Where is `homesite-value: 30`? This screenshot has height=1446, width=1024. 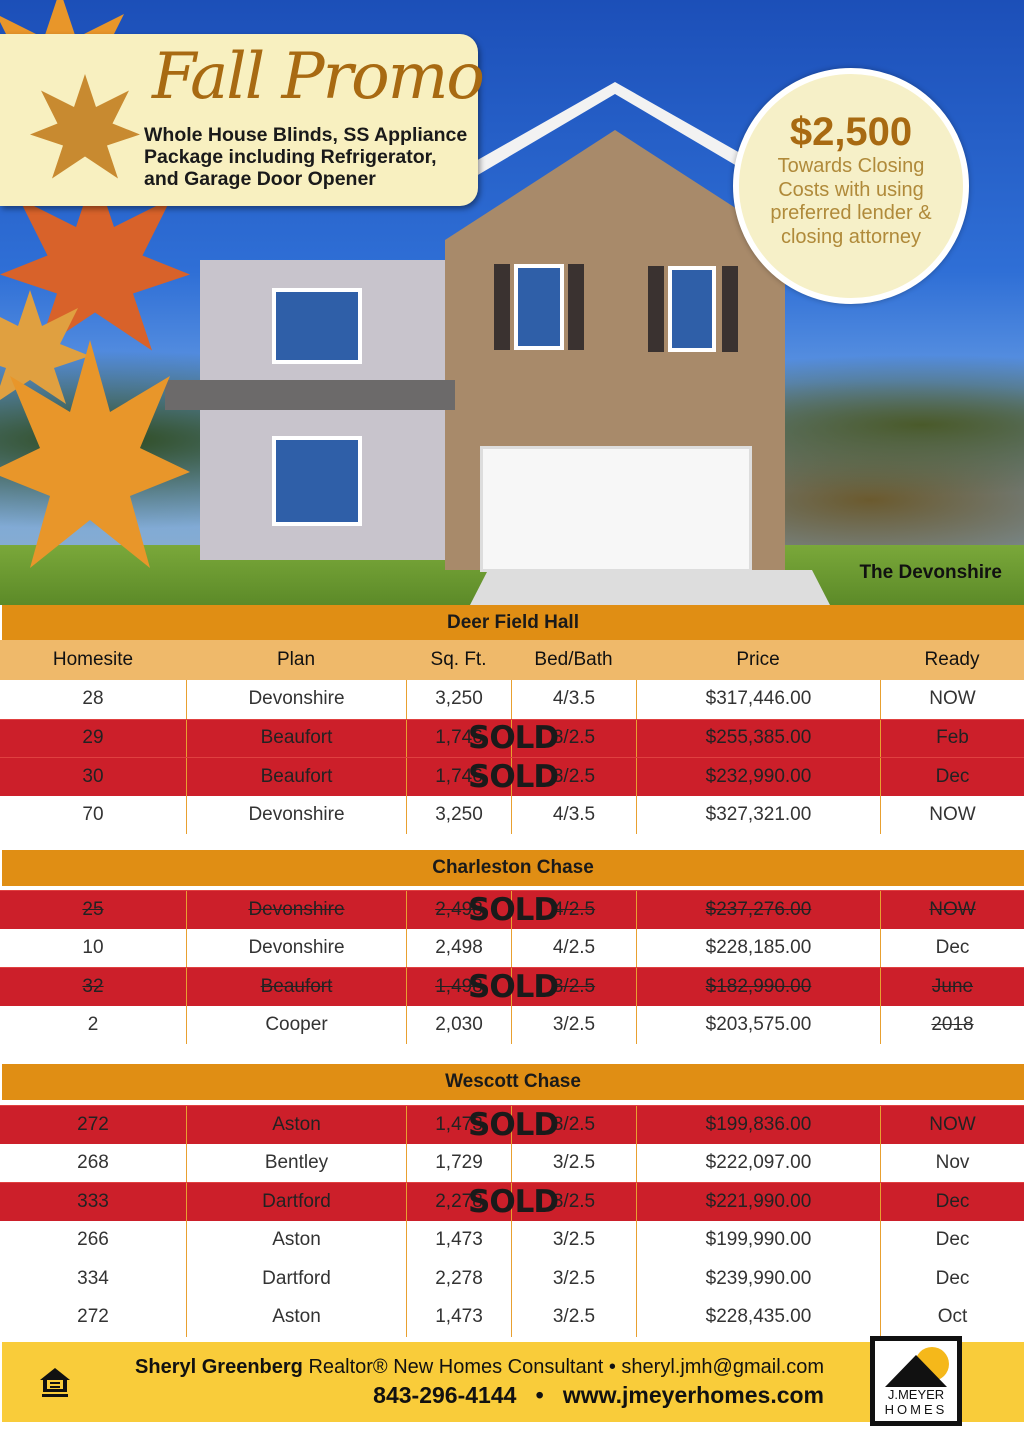 homesite-value: 30 is located at coordinates (93, 776).